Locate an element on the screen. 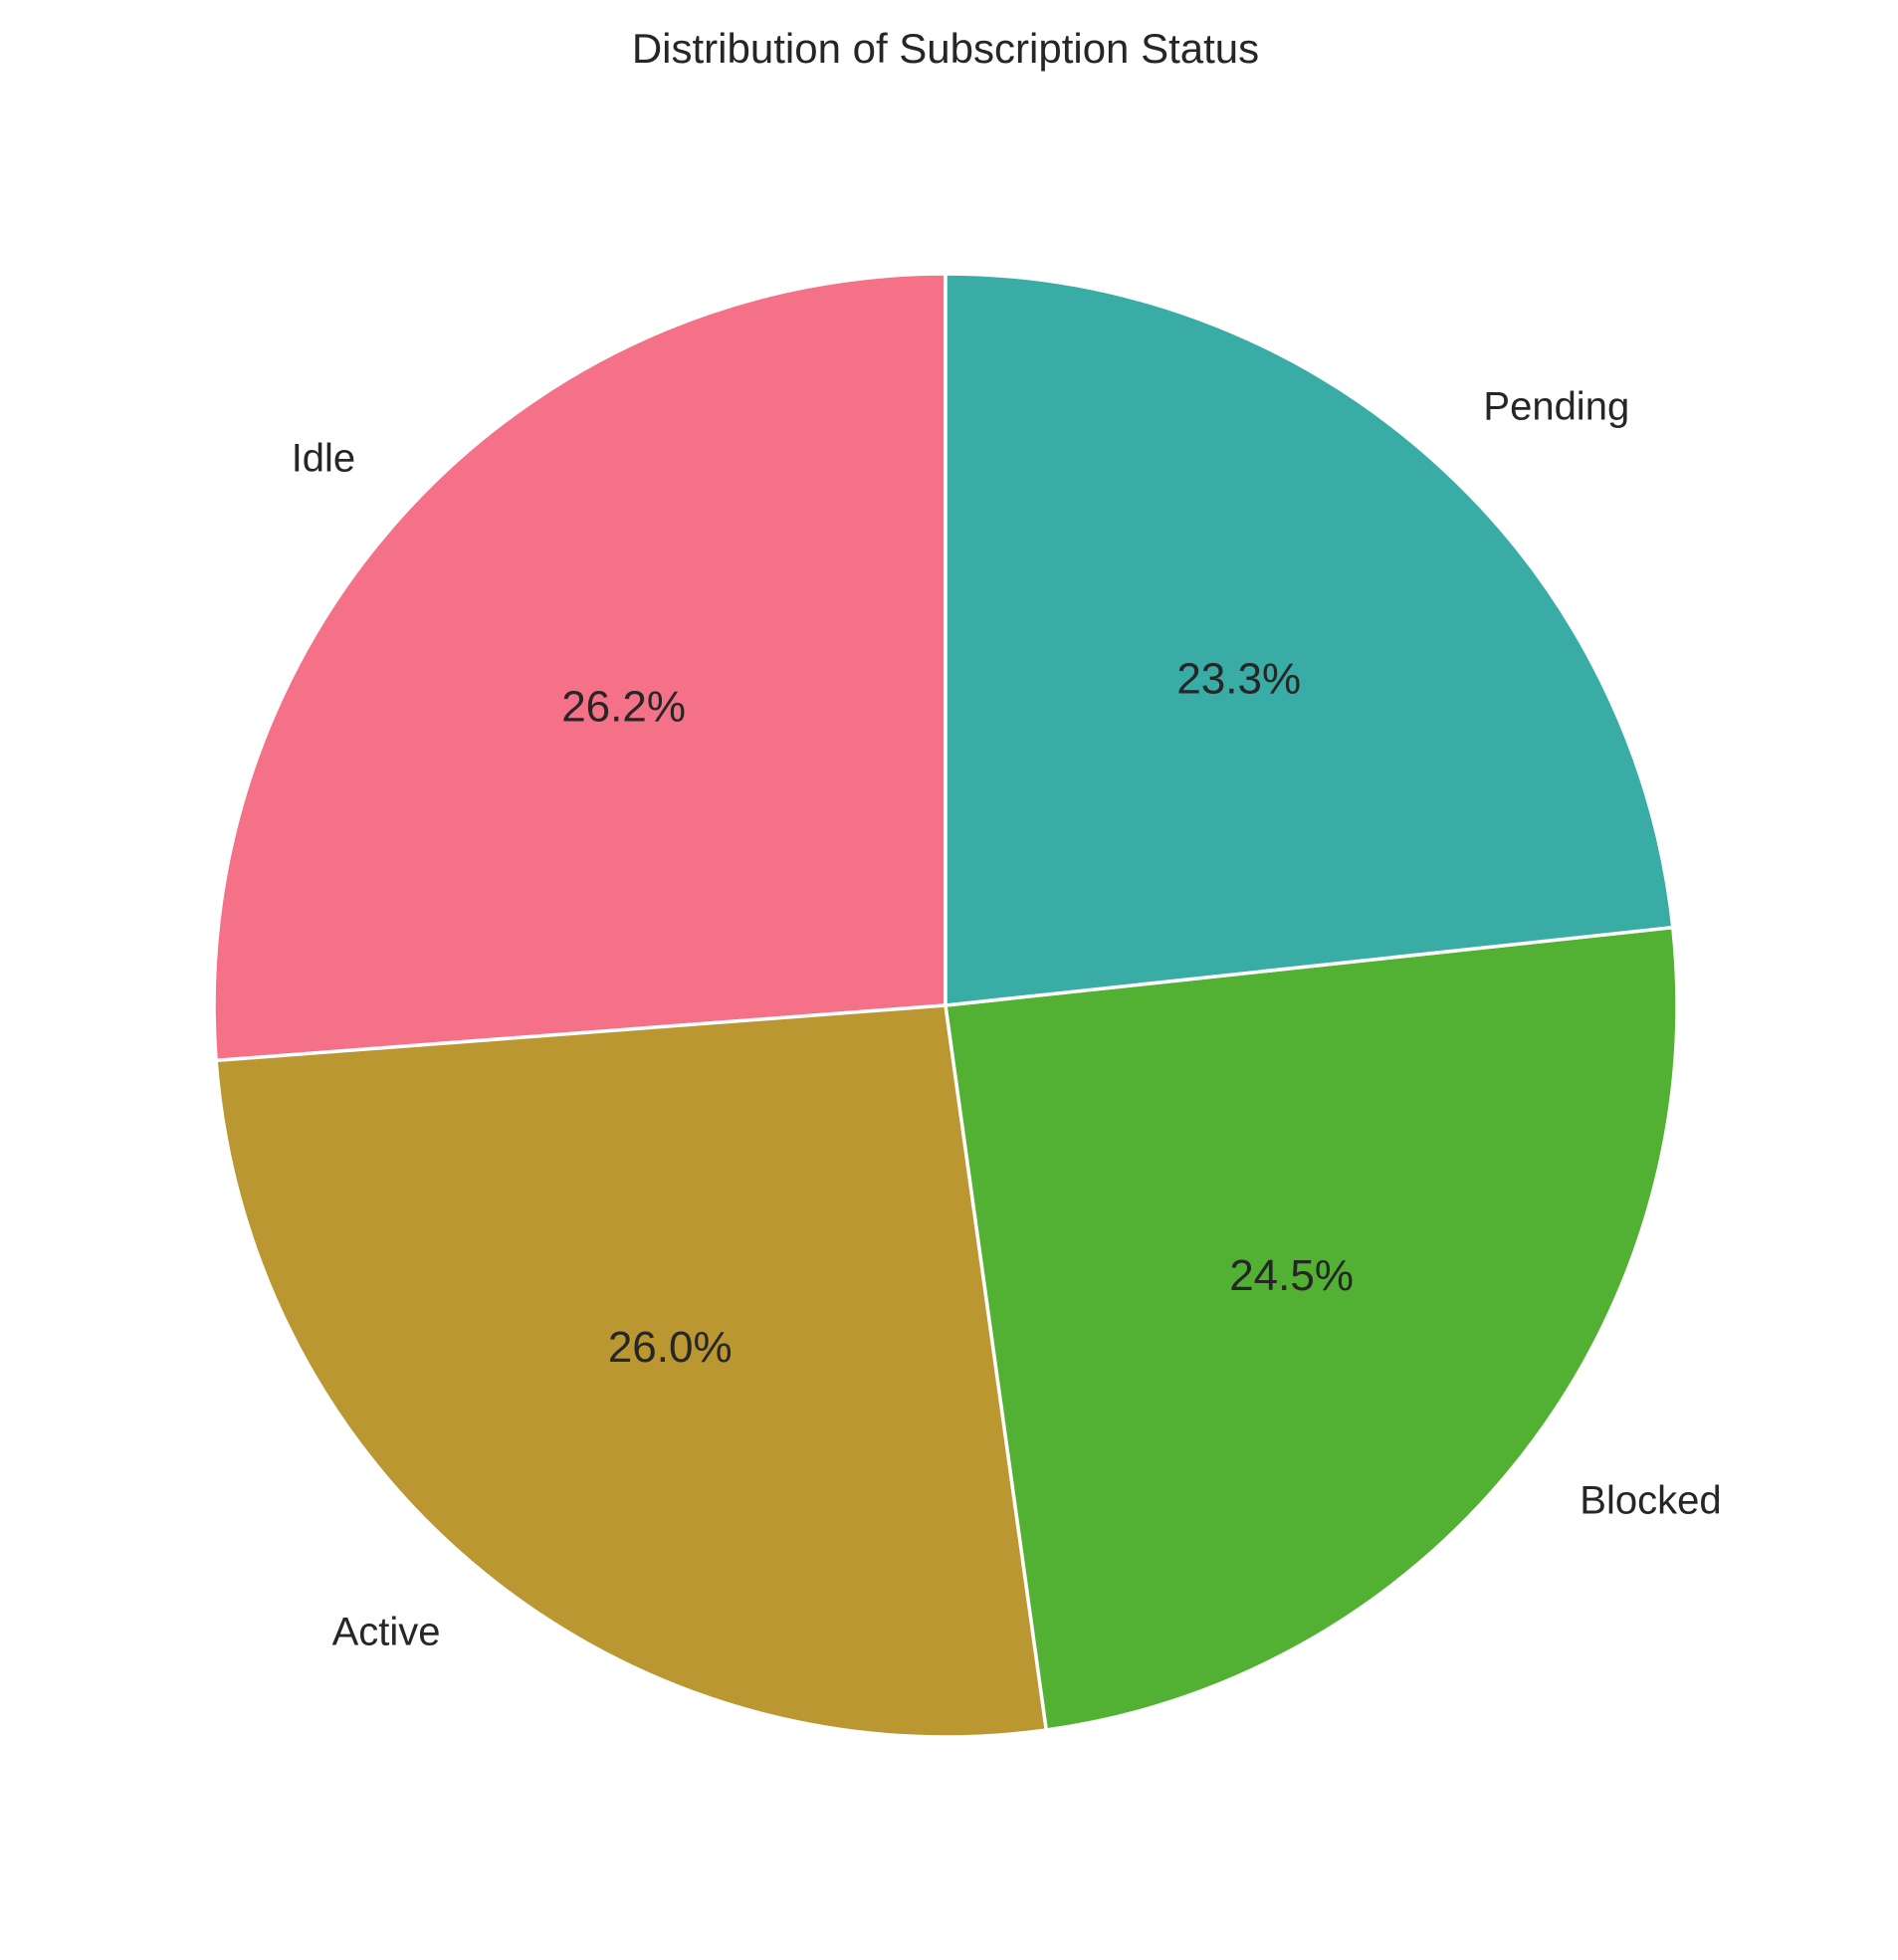 This screenshot has height=1960, width=1898. slice-percent-pending: 23.3% is located at coordinates (1238, 679).